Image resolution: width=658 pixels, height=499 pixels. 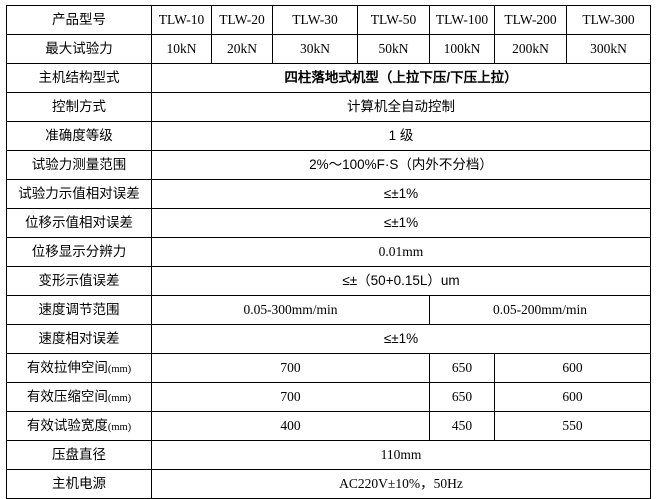 What do you see at coordinates (181, 49) in the screenshot?
I see `cell-max-force-0: 10kN` at bounding box center [181, 49].